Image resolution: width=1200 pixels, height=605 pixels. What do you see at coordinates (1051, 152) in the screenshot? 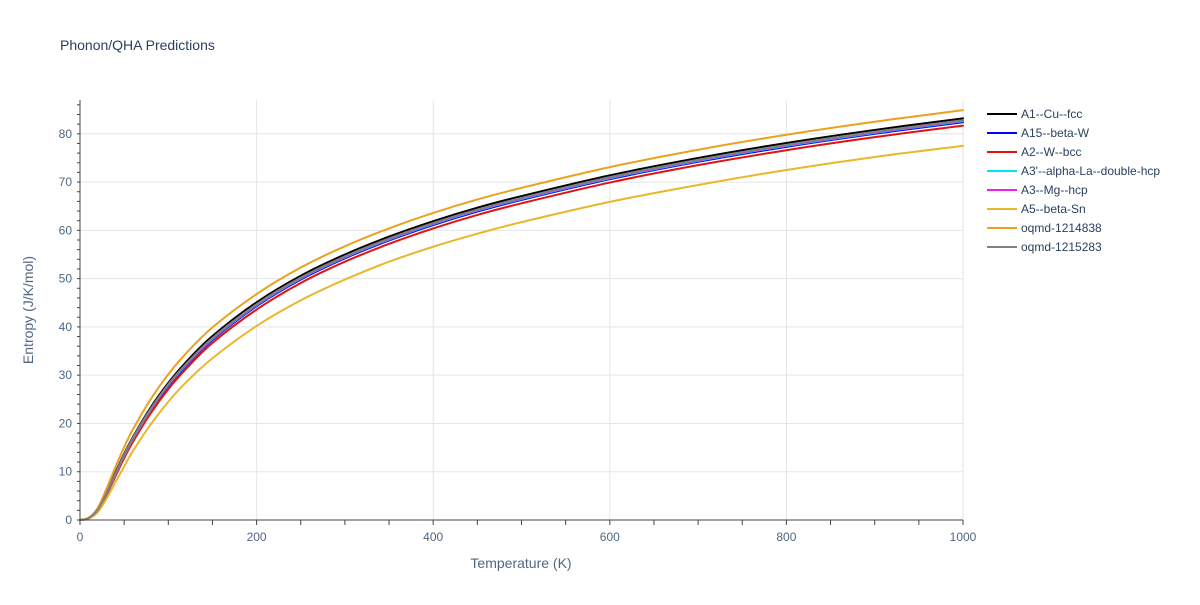
I see `legend-label: A2--W--bcc` at bounding box center [1051, 152].